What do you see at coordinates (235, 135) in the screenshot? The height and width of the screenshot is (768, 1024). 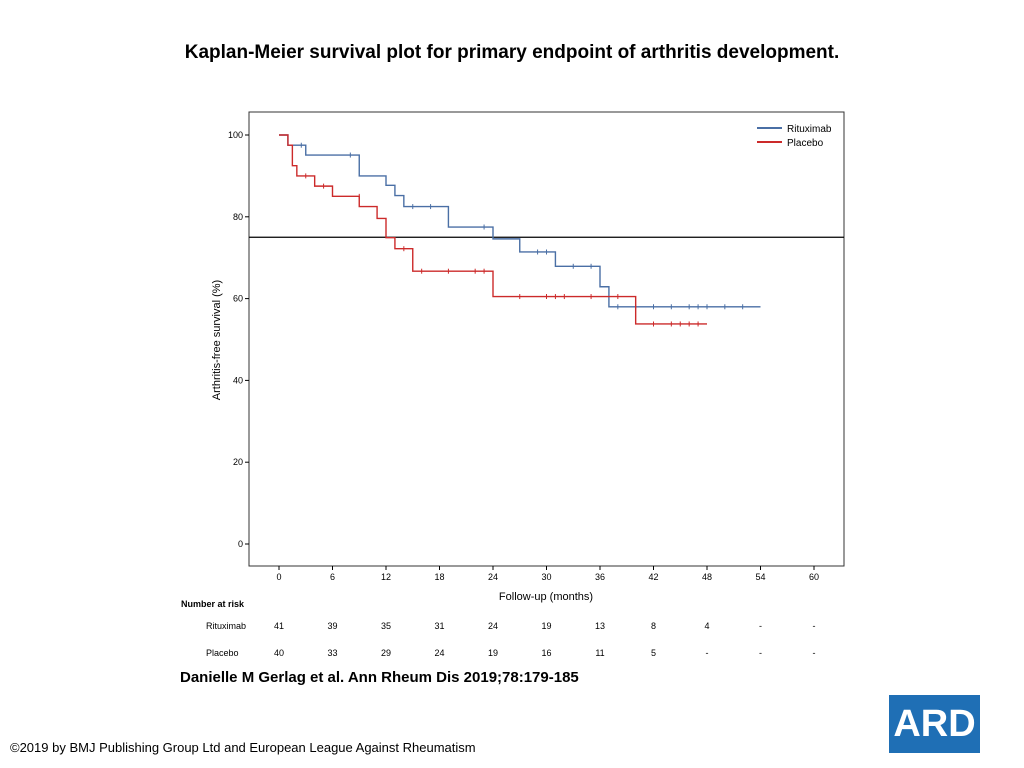 I see `y-tick-label: 100` at bounding box center [235, 135].